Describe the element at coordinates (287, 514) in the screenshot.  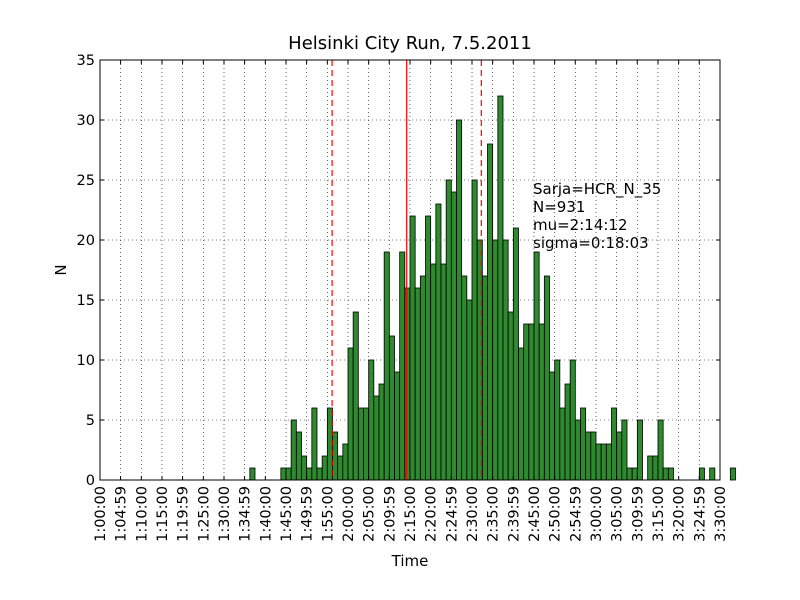
I see `x-tick-label: 1:45:00` at that location.